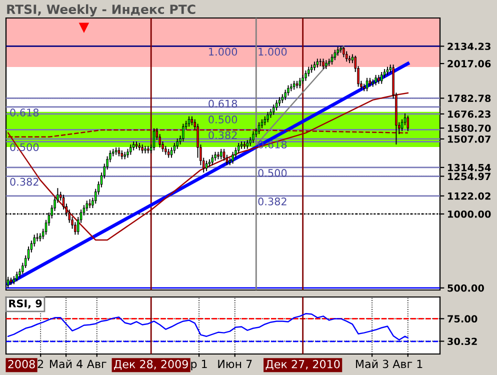 This screenshot has height=375, width=497. What do you see at coordinates (101, 10) in the screenshot?
I see `chart-title: RTSI, Weekly - Индекс РТС` at bounding box center [101, 10].